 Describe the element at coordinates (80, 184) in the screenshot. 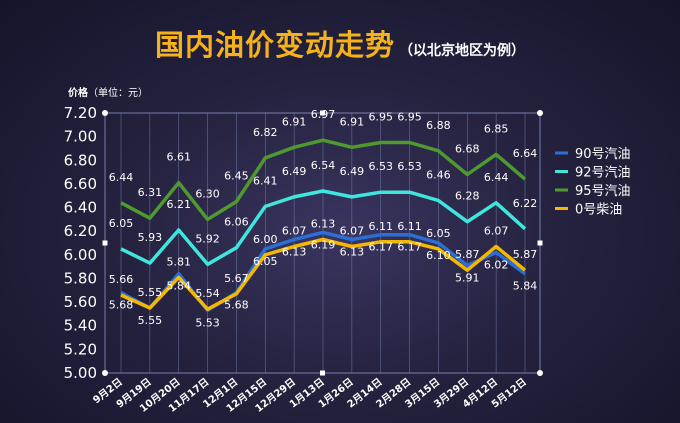

I see `y-tick-label: 6.60` at that location.